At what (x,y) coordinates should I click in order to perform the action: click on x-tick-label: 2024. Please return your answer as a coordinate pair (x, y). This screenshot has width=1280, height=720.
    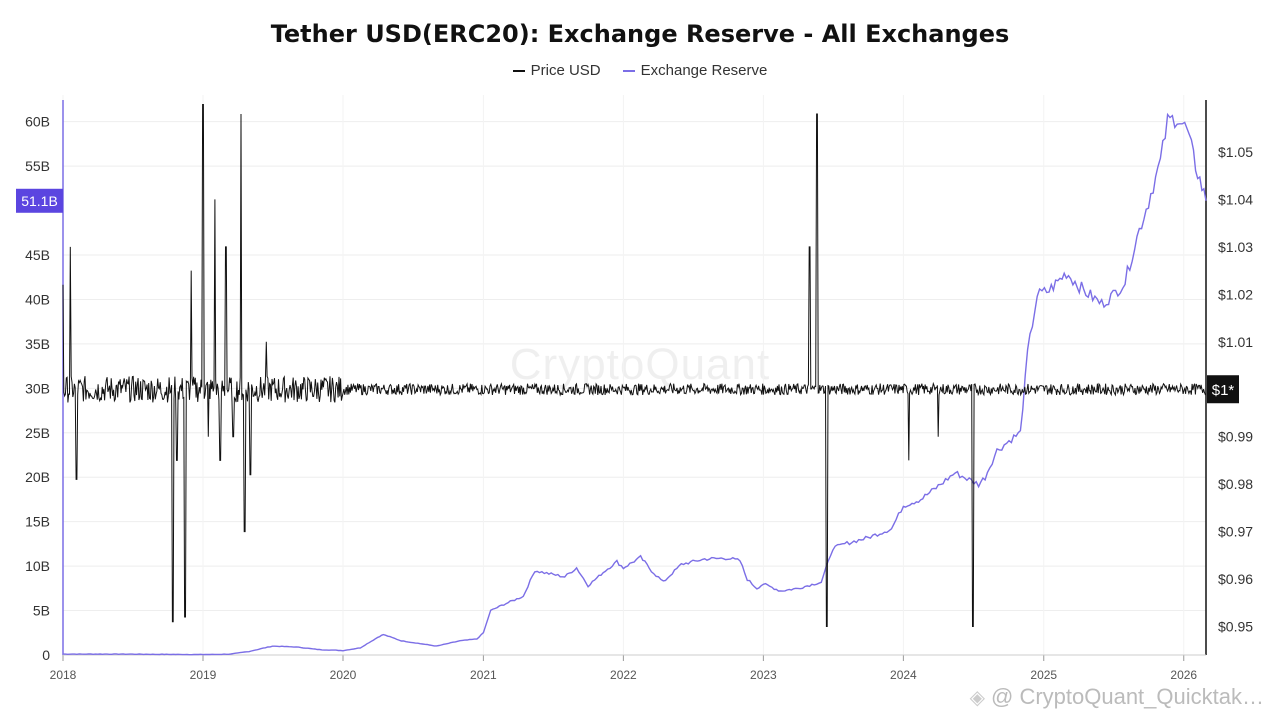
    Looking at the image, I should click on (903, 675).